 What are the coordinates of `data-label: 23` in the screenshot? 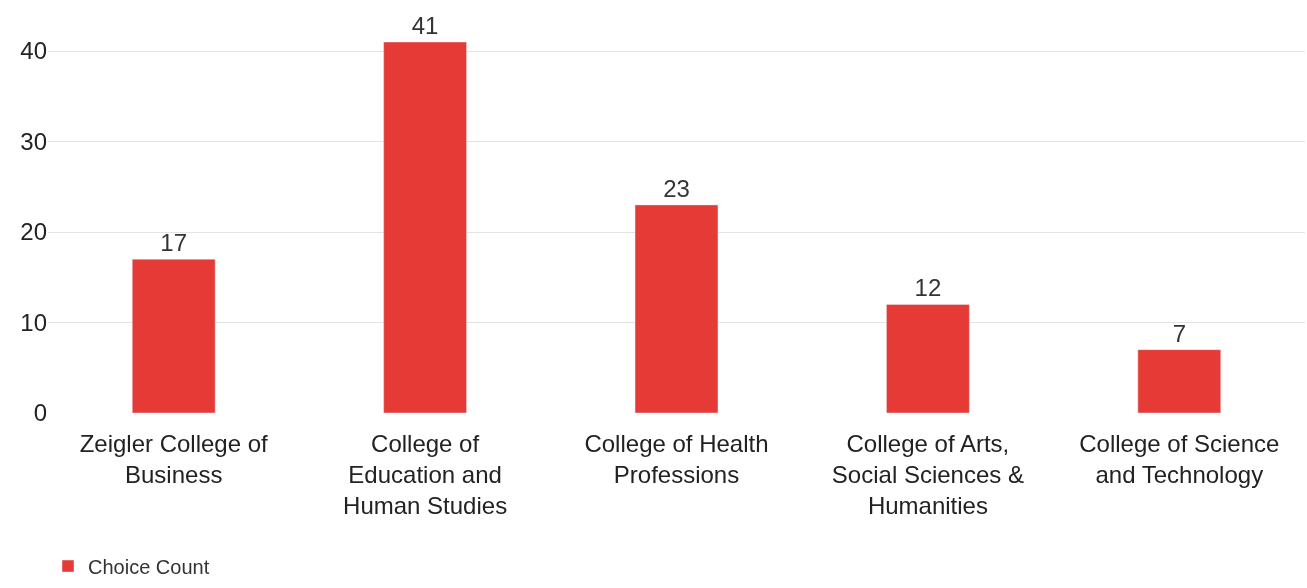 It's located at (676, 188).